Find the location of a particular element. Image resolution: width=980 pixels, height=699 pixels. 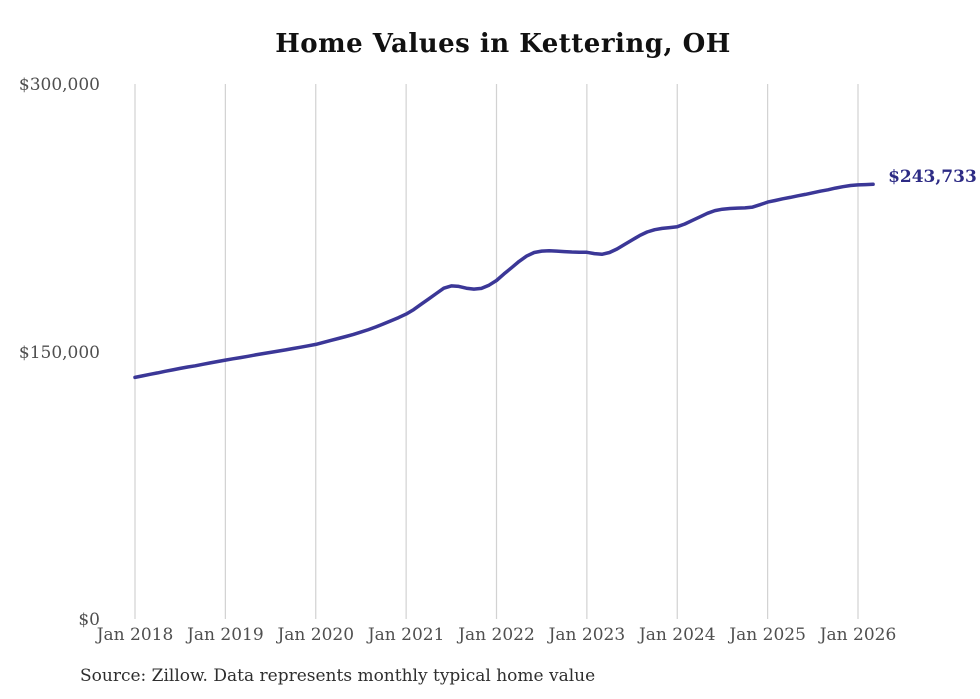

x-tick-label: Jan 2022 is located at coordinates (496, 635).